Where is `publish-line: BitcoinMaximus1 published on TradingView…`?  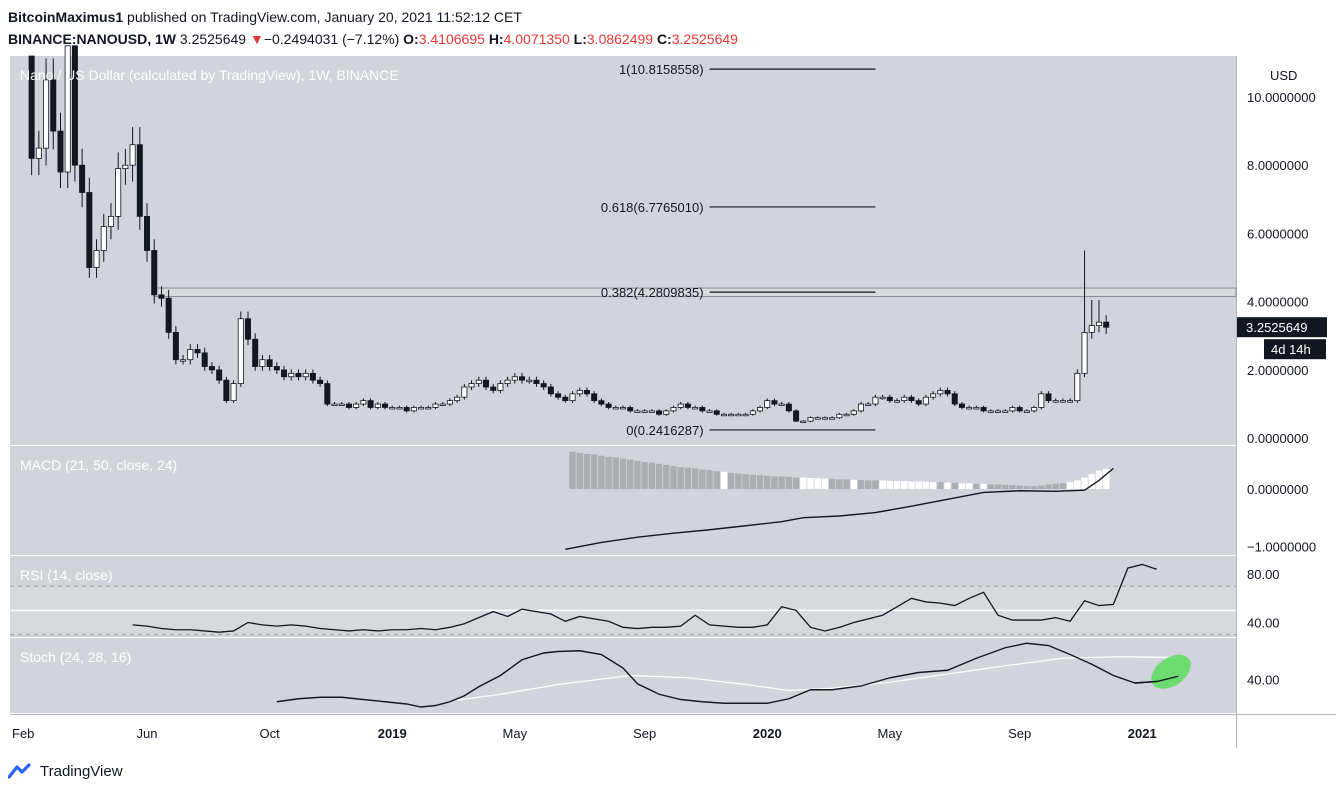
publish-line: BitcoinMaximus1 published on TradingView… is located at coordinates (373, 17).